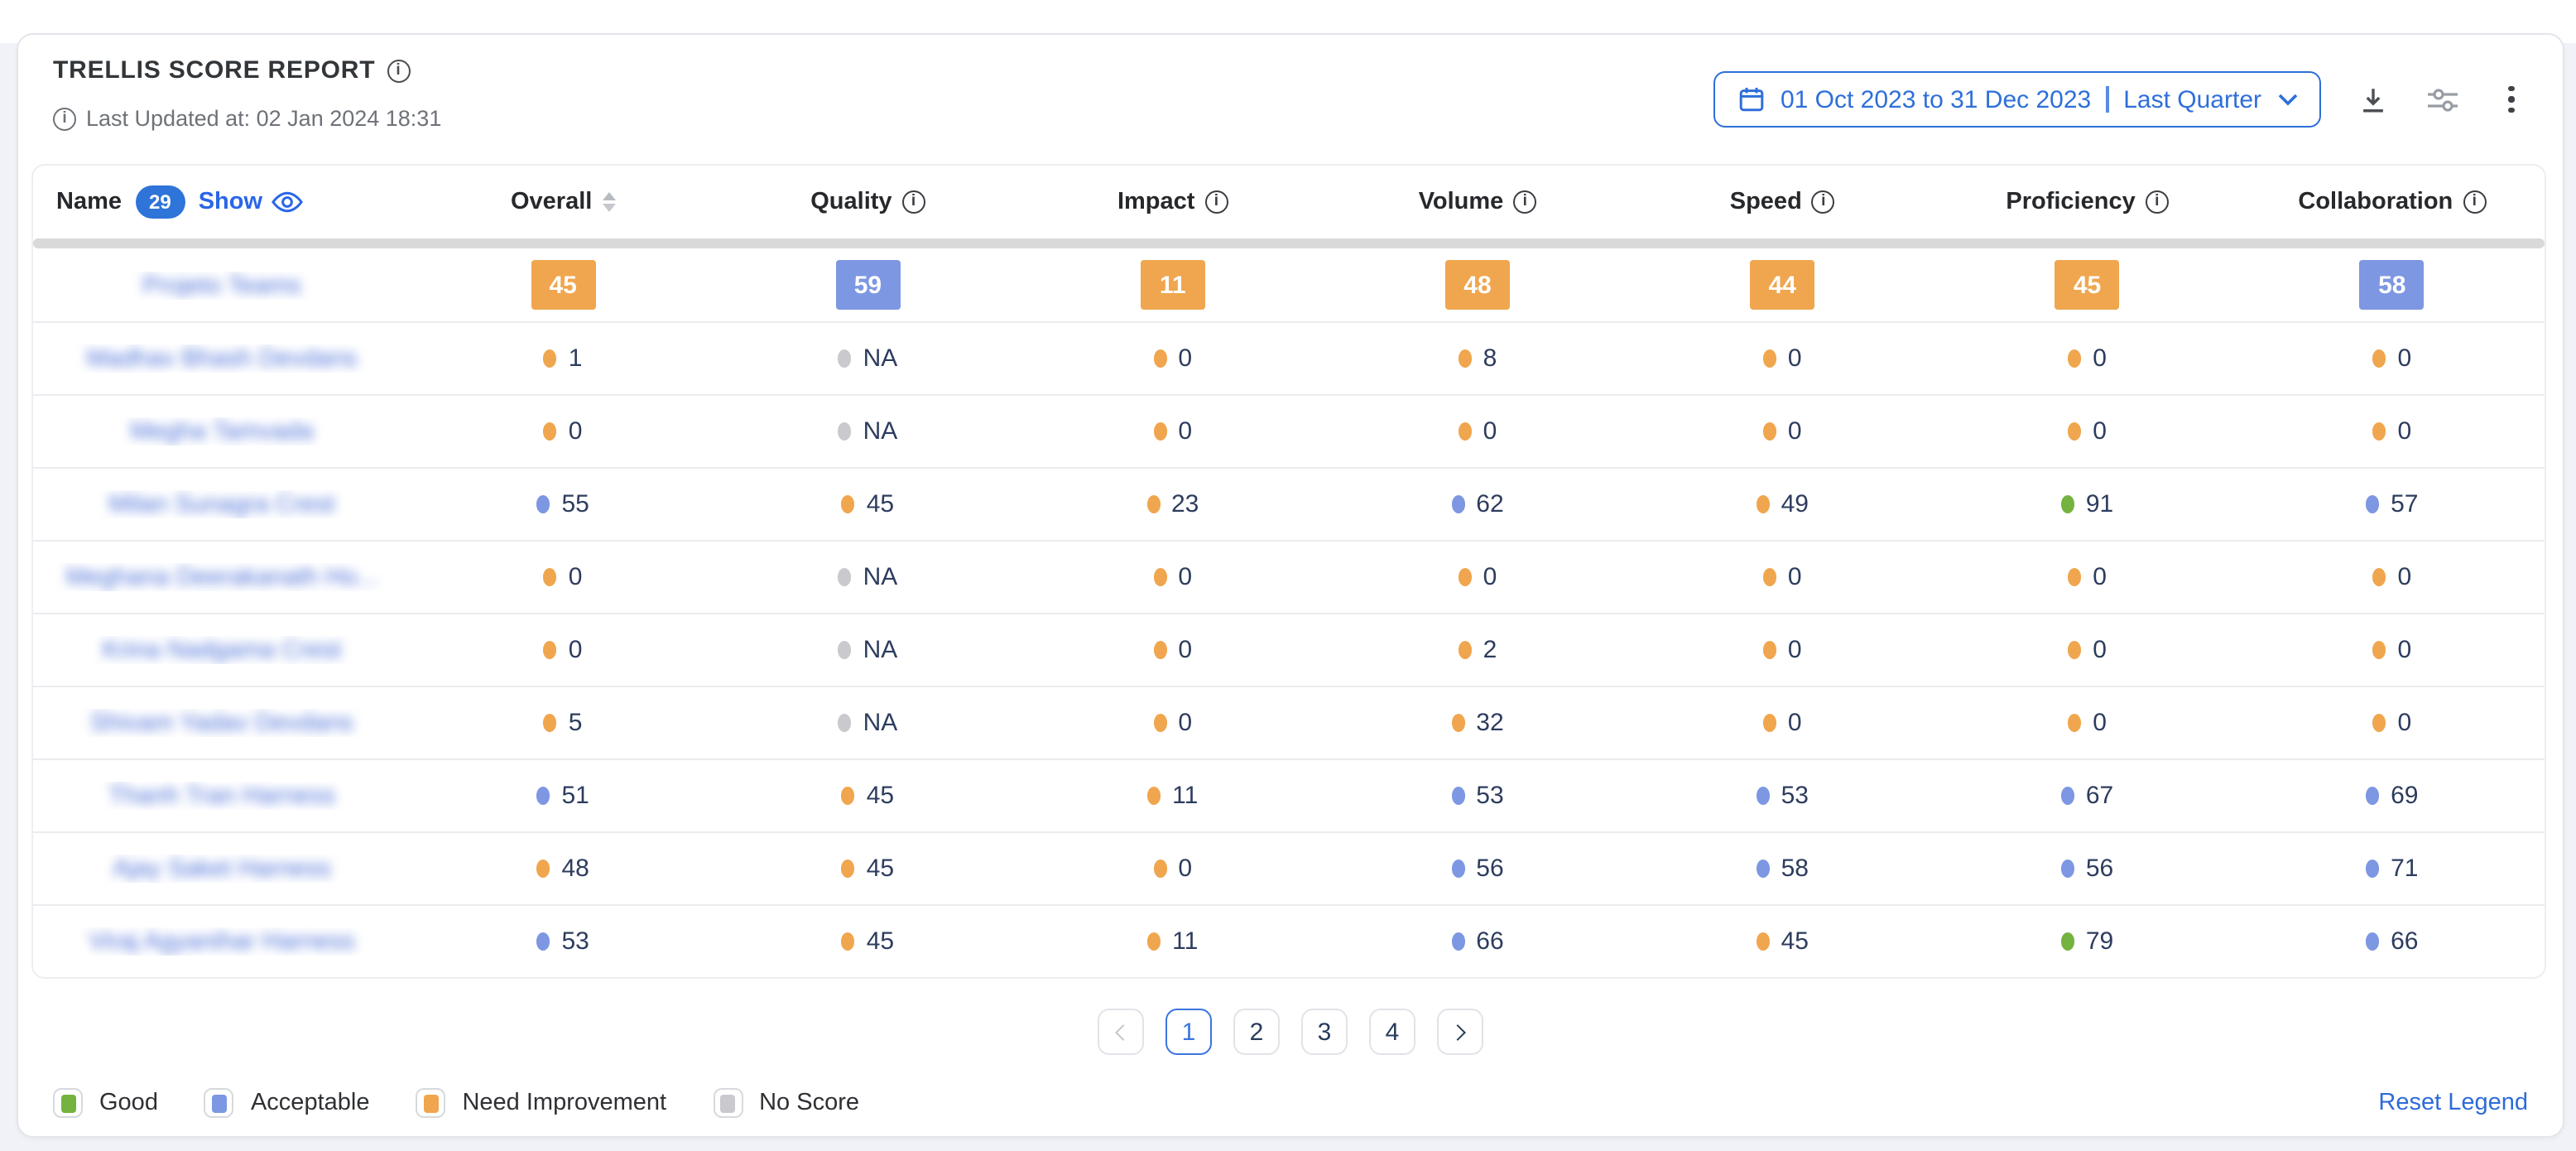 Image resolution: width=2576 pixels, height=1151 pixels. What do you see at coordinates (105, 1103) in the screenshot?
I see `legend-item-good: Good` at bounding box center [105, 1103].